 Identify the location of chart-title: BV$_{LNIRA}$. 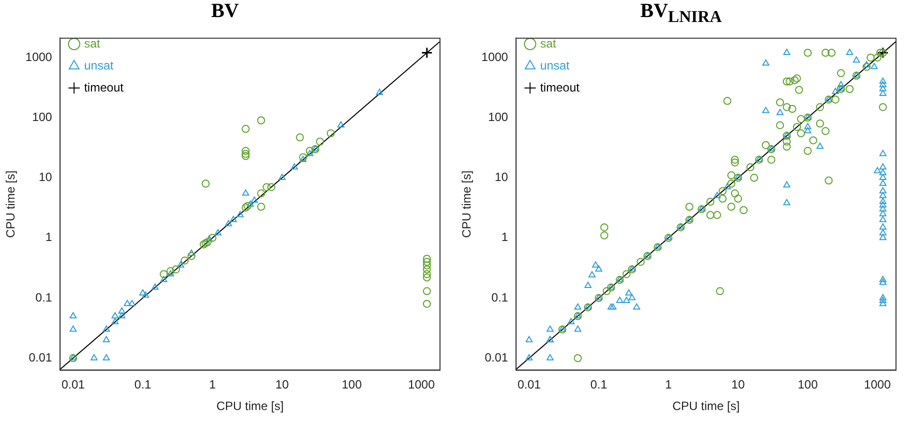
(681, 14).